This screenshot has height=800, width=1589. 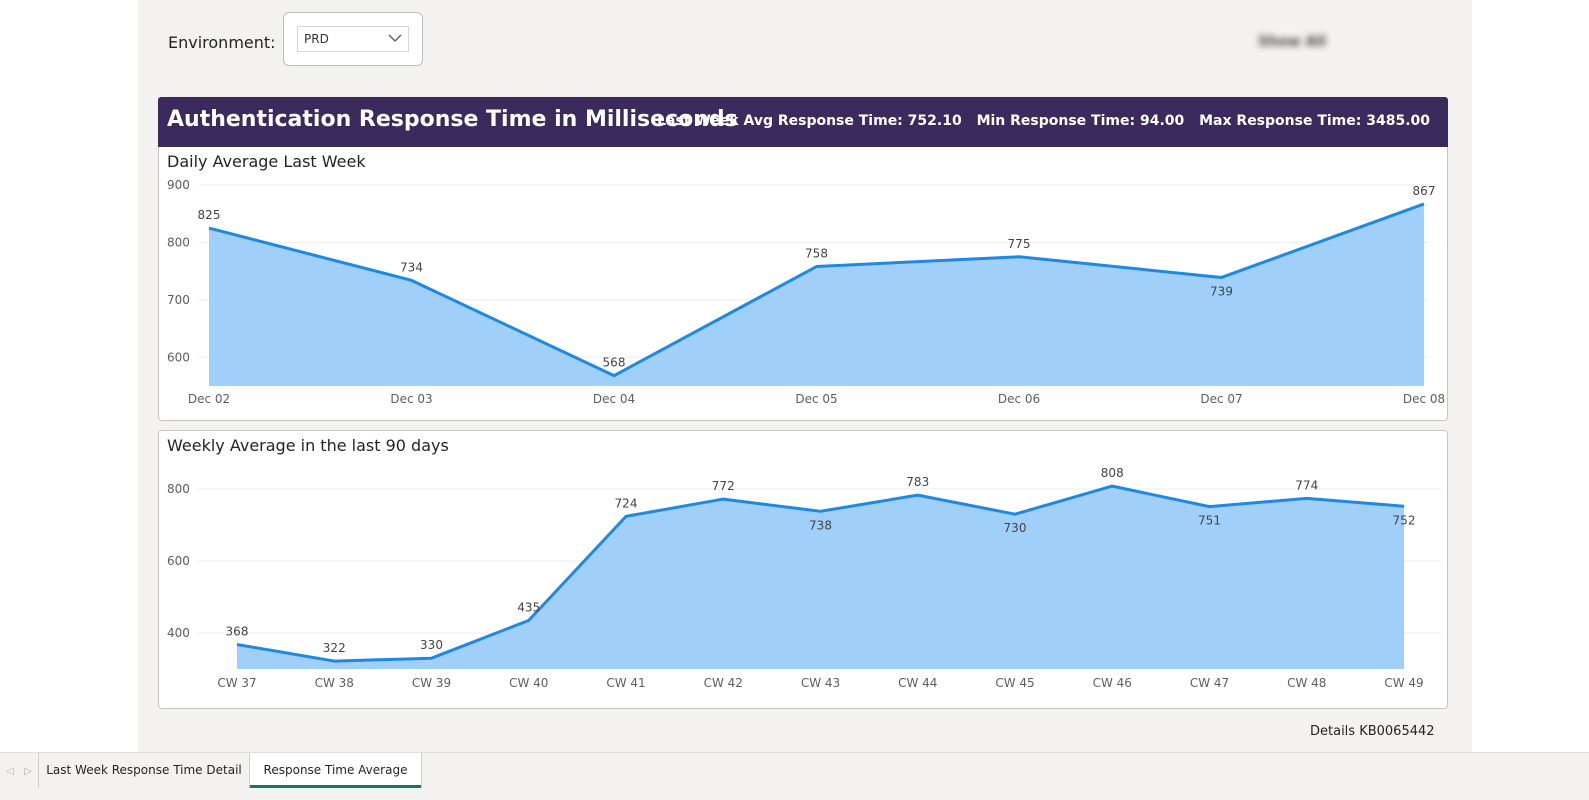 I want to click on y-tick-label: 900, so click(x=178, y=185).